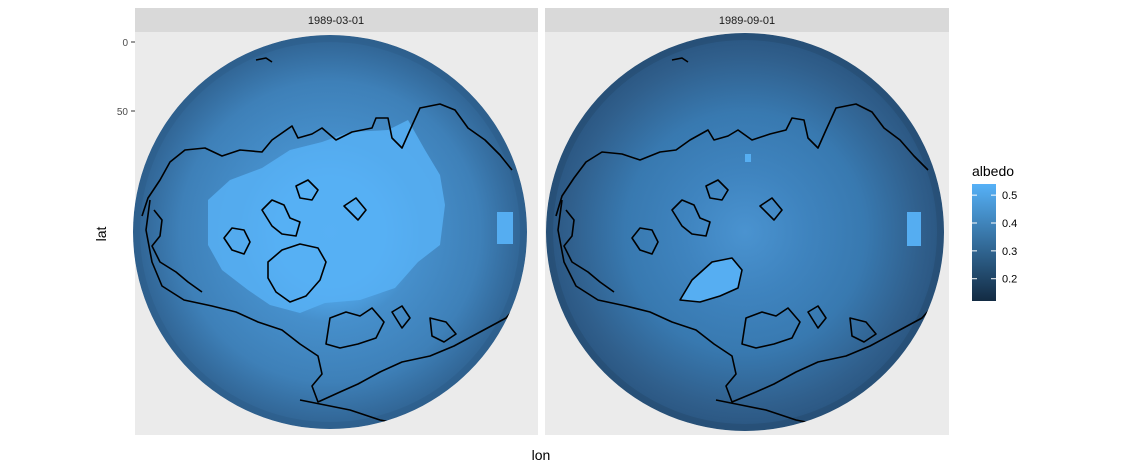  Describe the element at coordinates (984, 242) in the screenshot. I see `legend-colorbar` at that location.